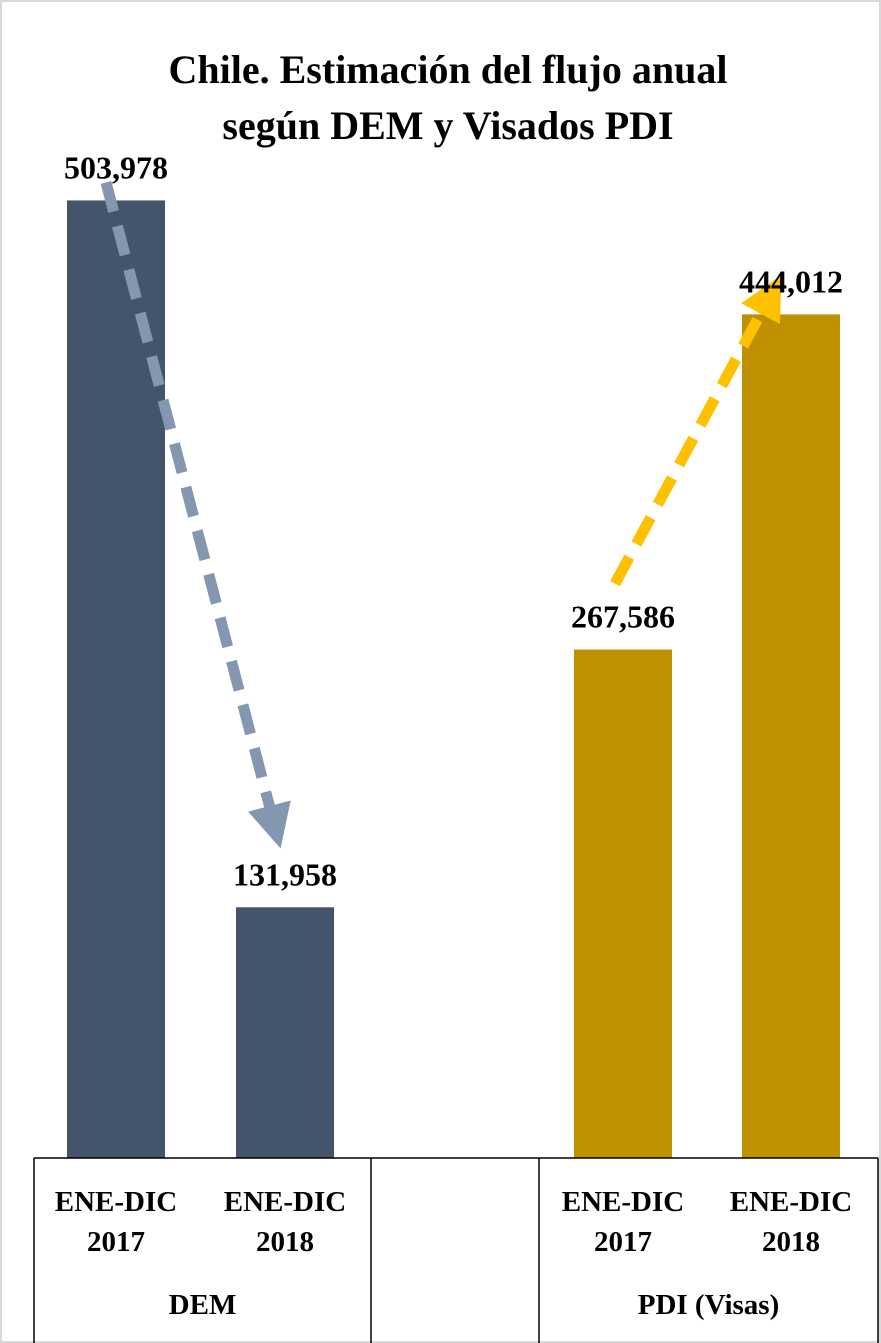 Image resolution: width=881 pixels, height=1343 pixels. What do you see at coordinates (448, 69) in the screenshot?
I see `chart-title-line-1: Chile. Estimación del flujo anual` at bounding box center [448, 69].